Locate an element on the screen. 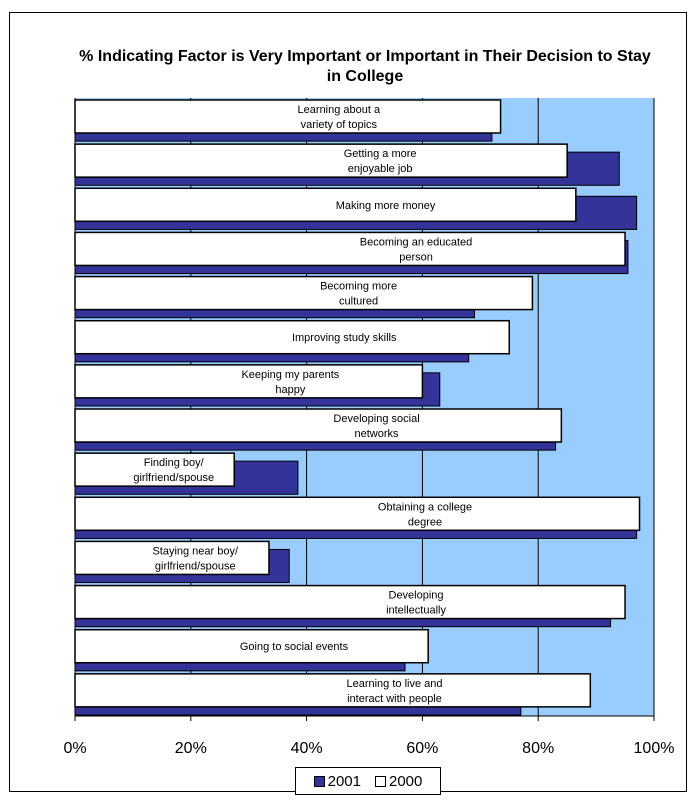 The width and height of the screenshot is (698, 806). x-tick-label: 0% is located at coordinates (74, 748).